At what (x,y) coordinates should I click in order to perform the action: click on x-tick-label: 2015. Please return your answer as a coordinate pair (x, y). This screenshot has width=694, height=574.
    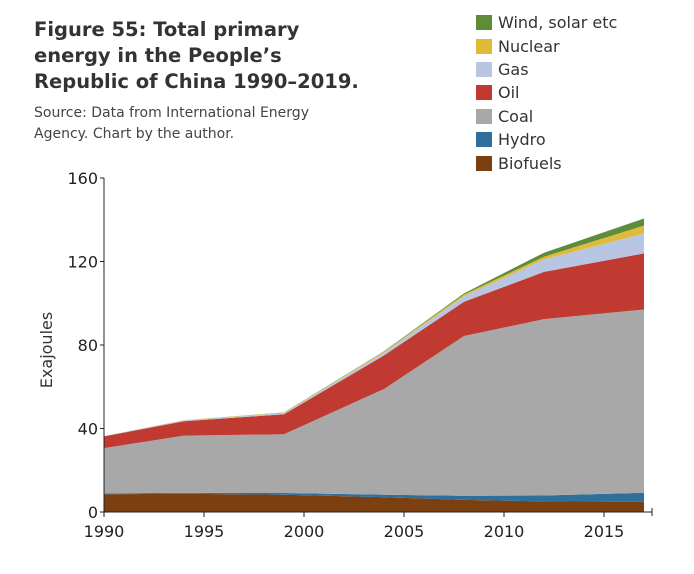
    Looking at the image, I should click on (604, 531).